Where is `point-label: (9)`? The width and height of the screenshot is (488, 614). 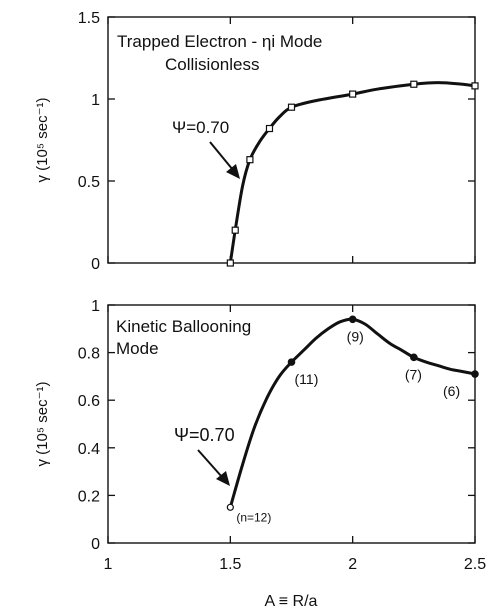
point-label: (9) is located at coordinates (355, 336).